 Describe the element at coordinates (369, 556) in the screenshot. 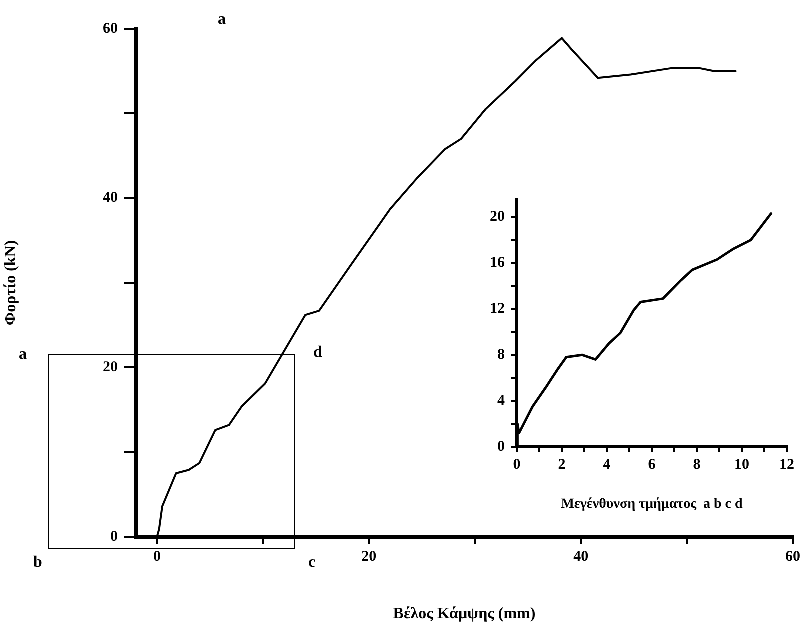

I see `x-tick-label: 20` at that location.